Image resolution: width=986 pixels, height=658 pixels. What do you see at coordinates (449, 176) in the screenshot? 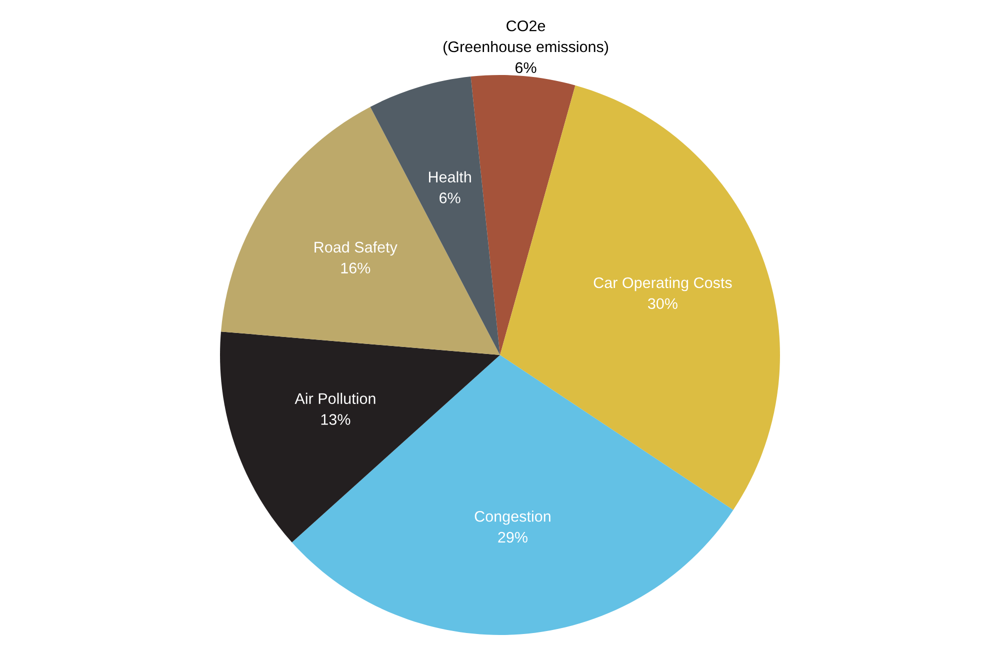
I see `slice-label: Health` at bounding box center [449, 176].